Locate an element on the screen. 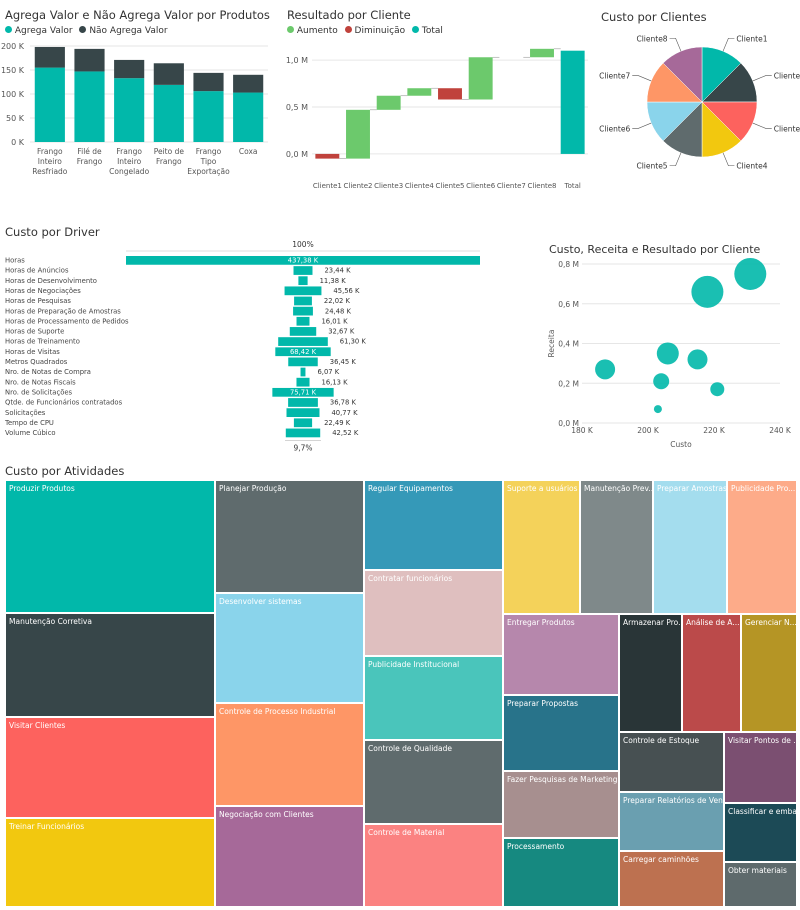 The image size is (800, 910). funnel-value-label: 16,01 K is located at coordinates (334, 321).